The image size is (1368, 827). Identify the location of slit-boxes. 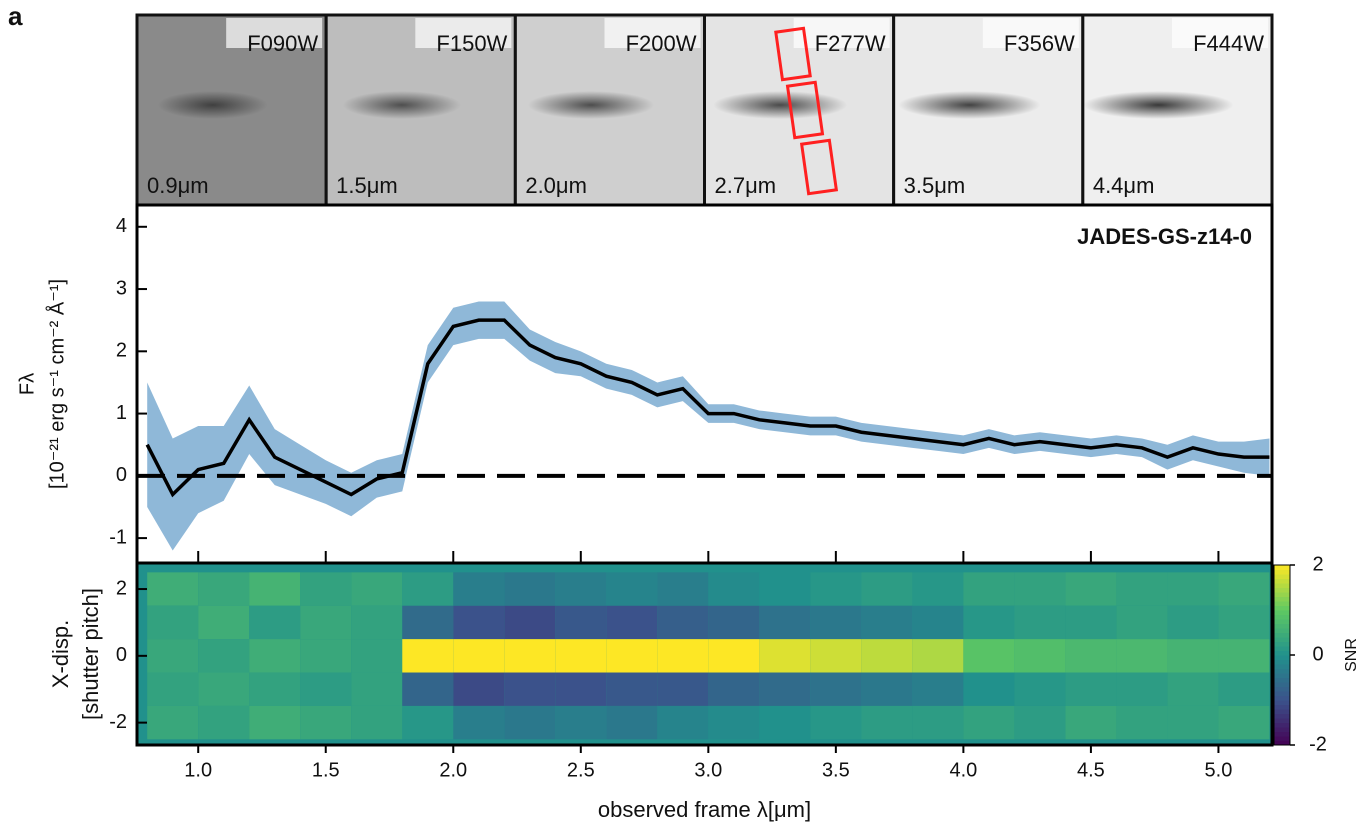
(806, 111).